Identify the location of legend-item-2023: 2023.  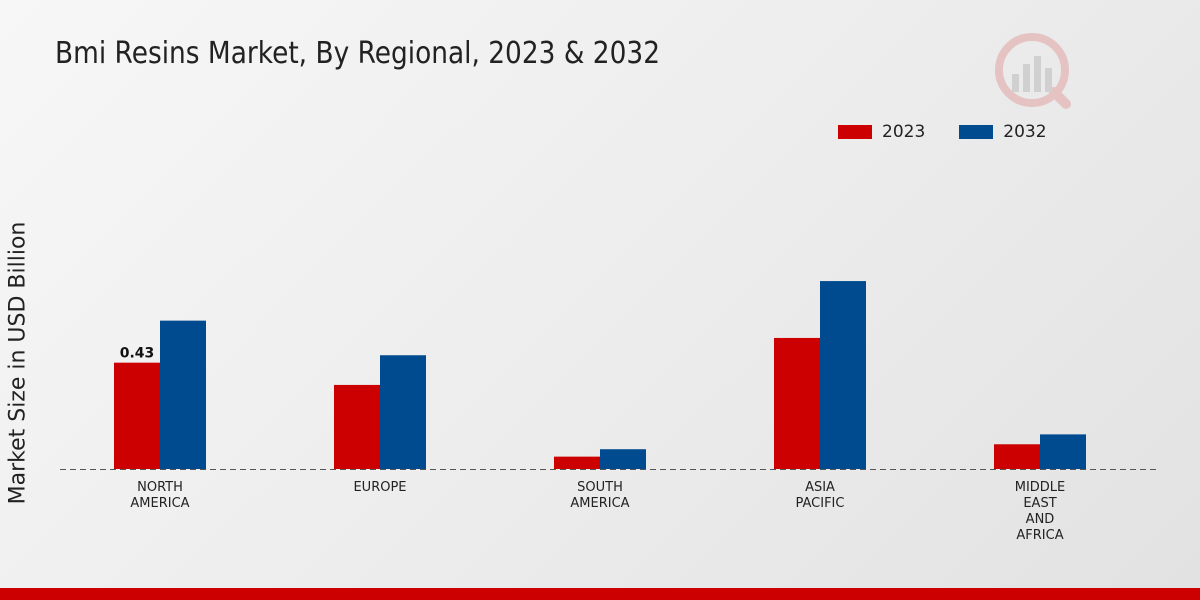
(881, 132).